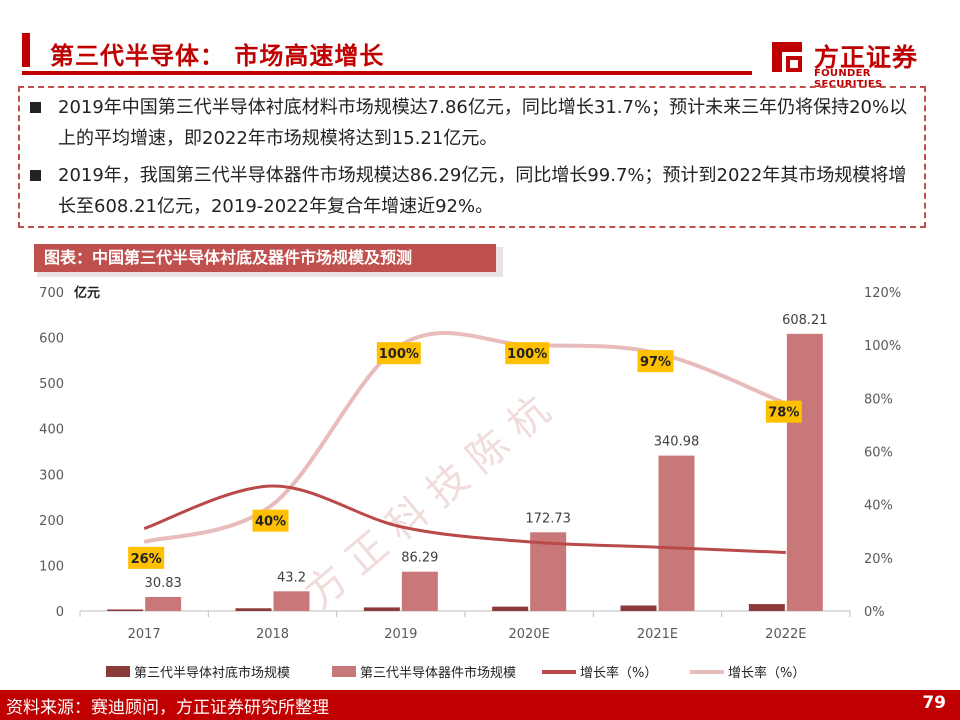  What do you see at coordinates (26, 50) in the screenshot?
I see `title-accent-bar` at bounding box center [26, 50].